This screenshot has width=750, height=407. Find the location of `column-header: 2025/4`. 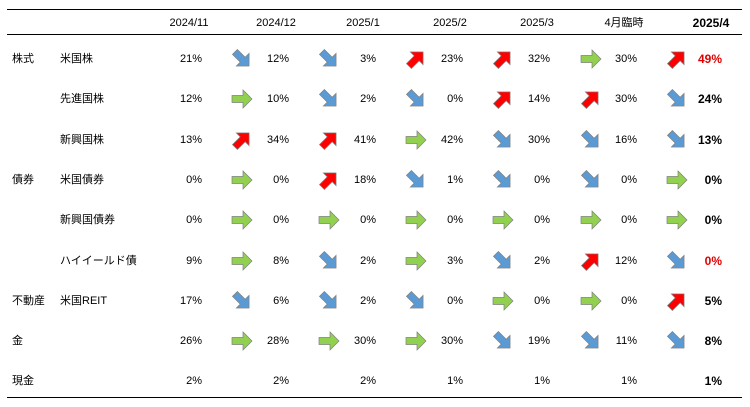

column-header: 2025/4 is located at coordinates (711, 23).